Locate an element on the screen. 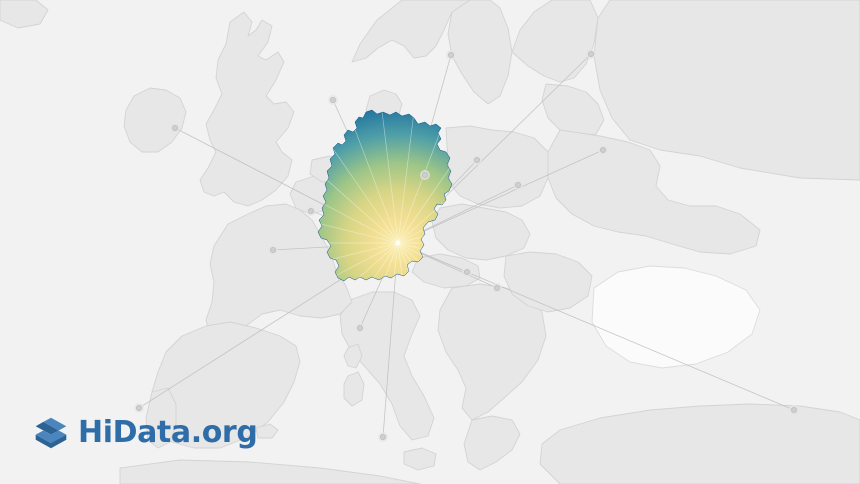 The image size is (860, 484). city-node-stockholm is located at coordinates (450, 55).